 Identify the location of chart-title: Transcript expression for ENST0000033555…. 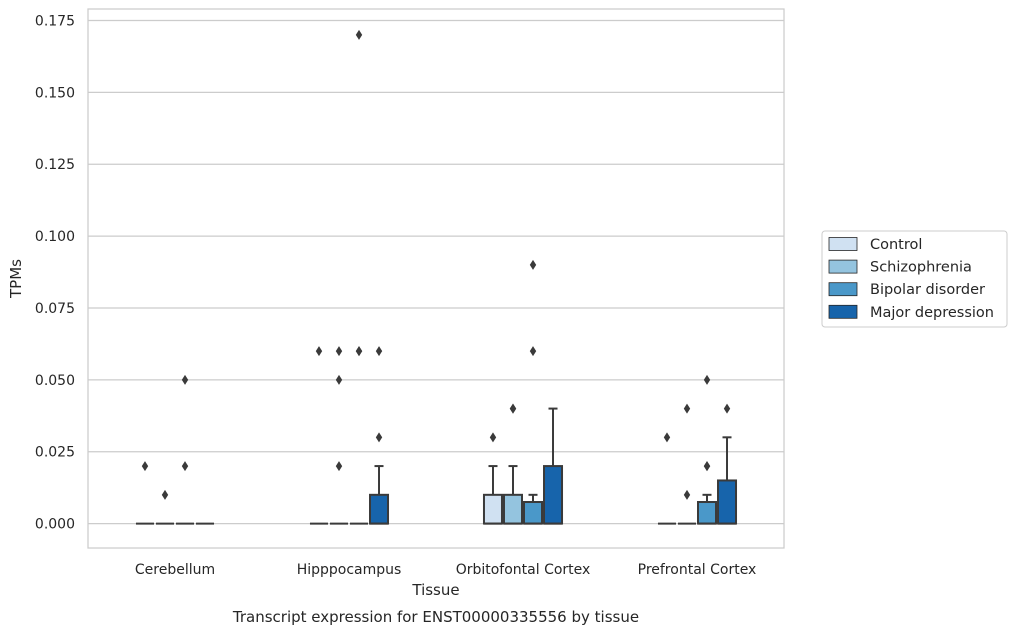
(435, 617).